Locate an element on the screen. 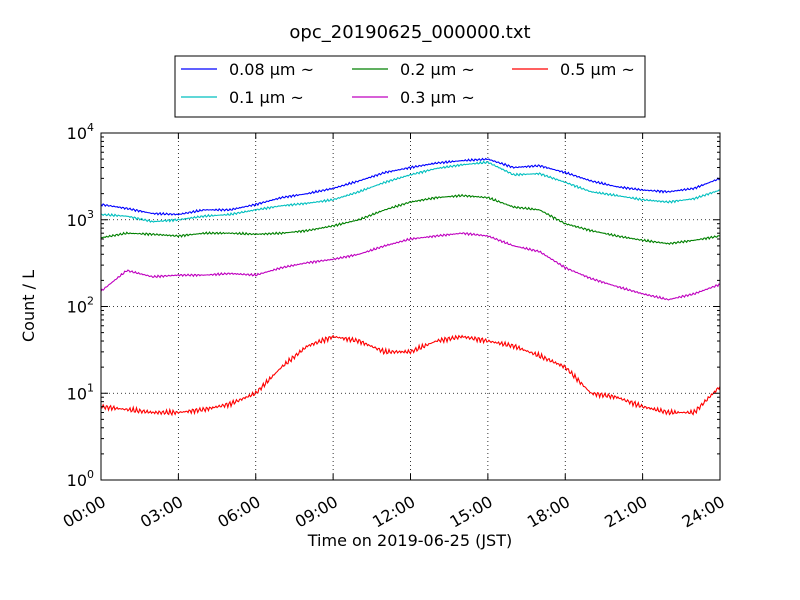  chart-title: opc_20190625_000000.txt is located at coordinates (409, 32).